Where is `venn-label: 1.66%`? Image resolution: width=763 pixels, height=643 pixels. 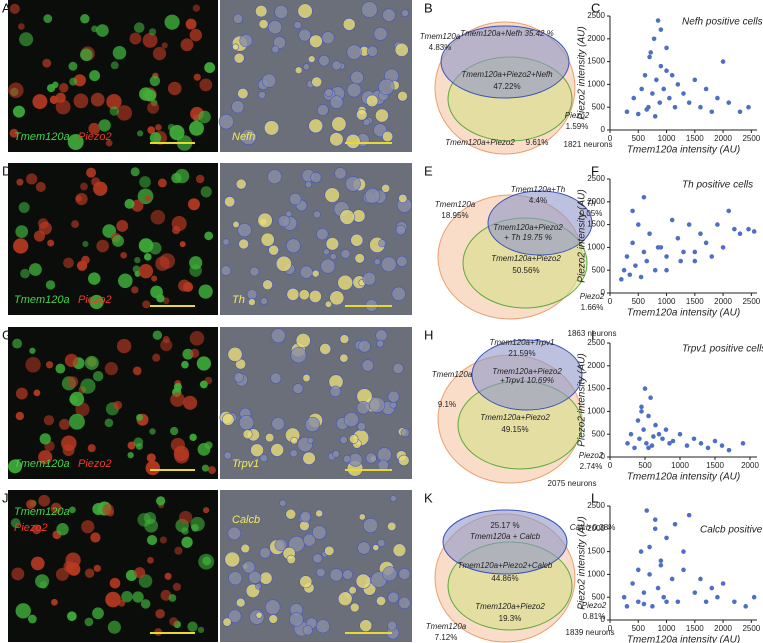
venn-label: 1.66% is located at coordinates (592, 307).